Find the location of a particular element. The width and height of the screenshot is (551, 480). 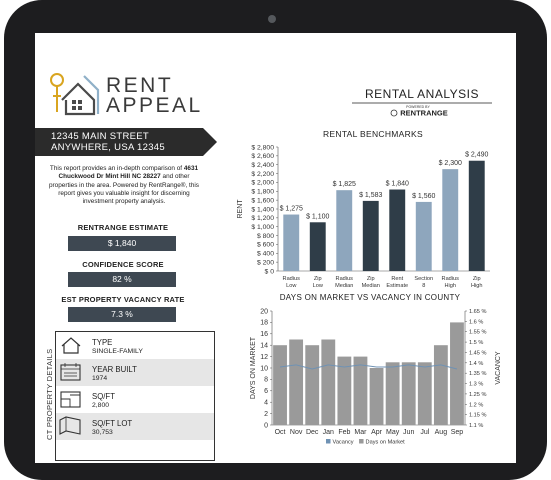

y-tick-label: 20 is located at coordinates (264, 311).